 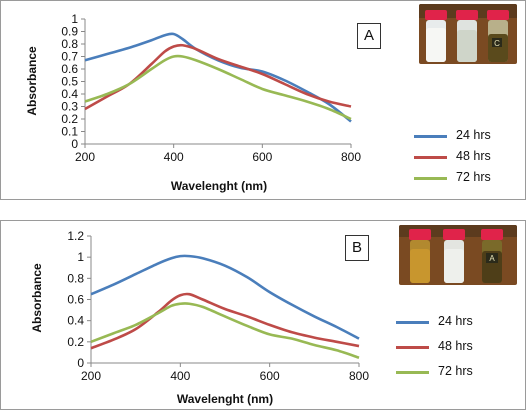 What do you see at coordinates (69, 57) in the screenshot?
I see `y-tick-label: 0.7` at bounding box center [69, 57].